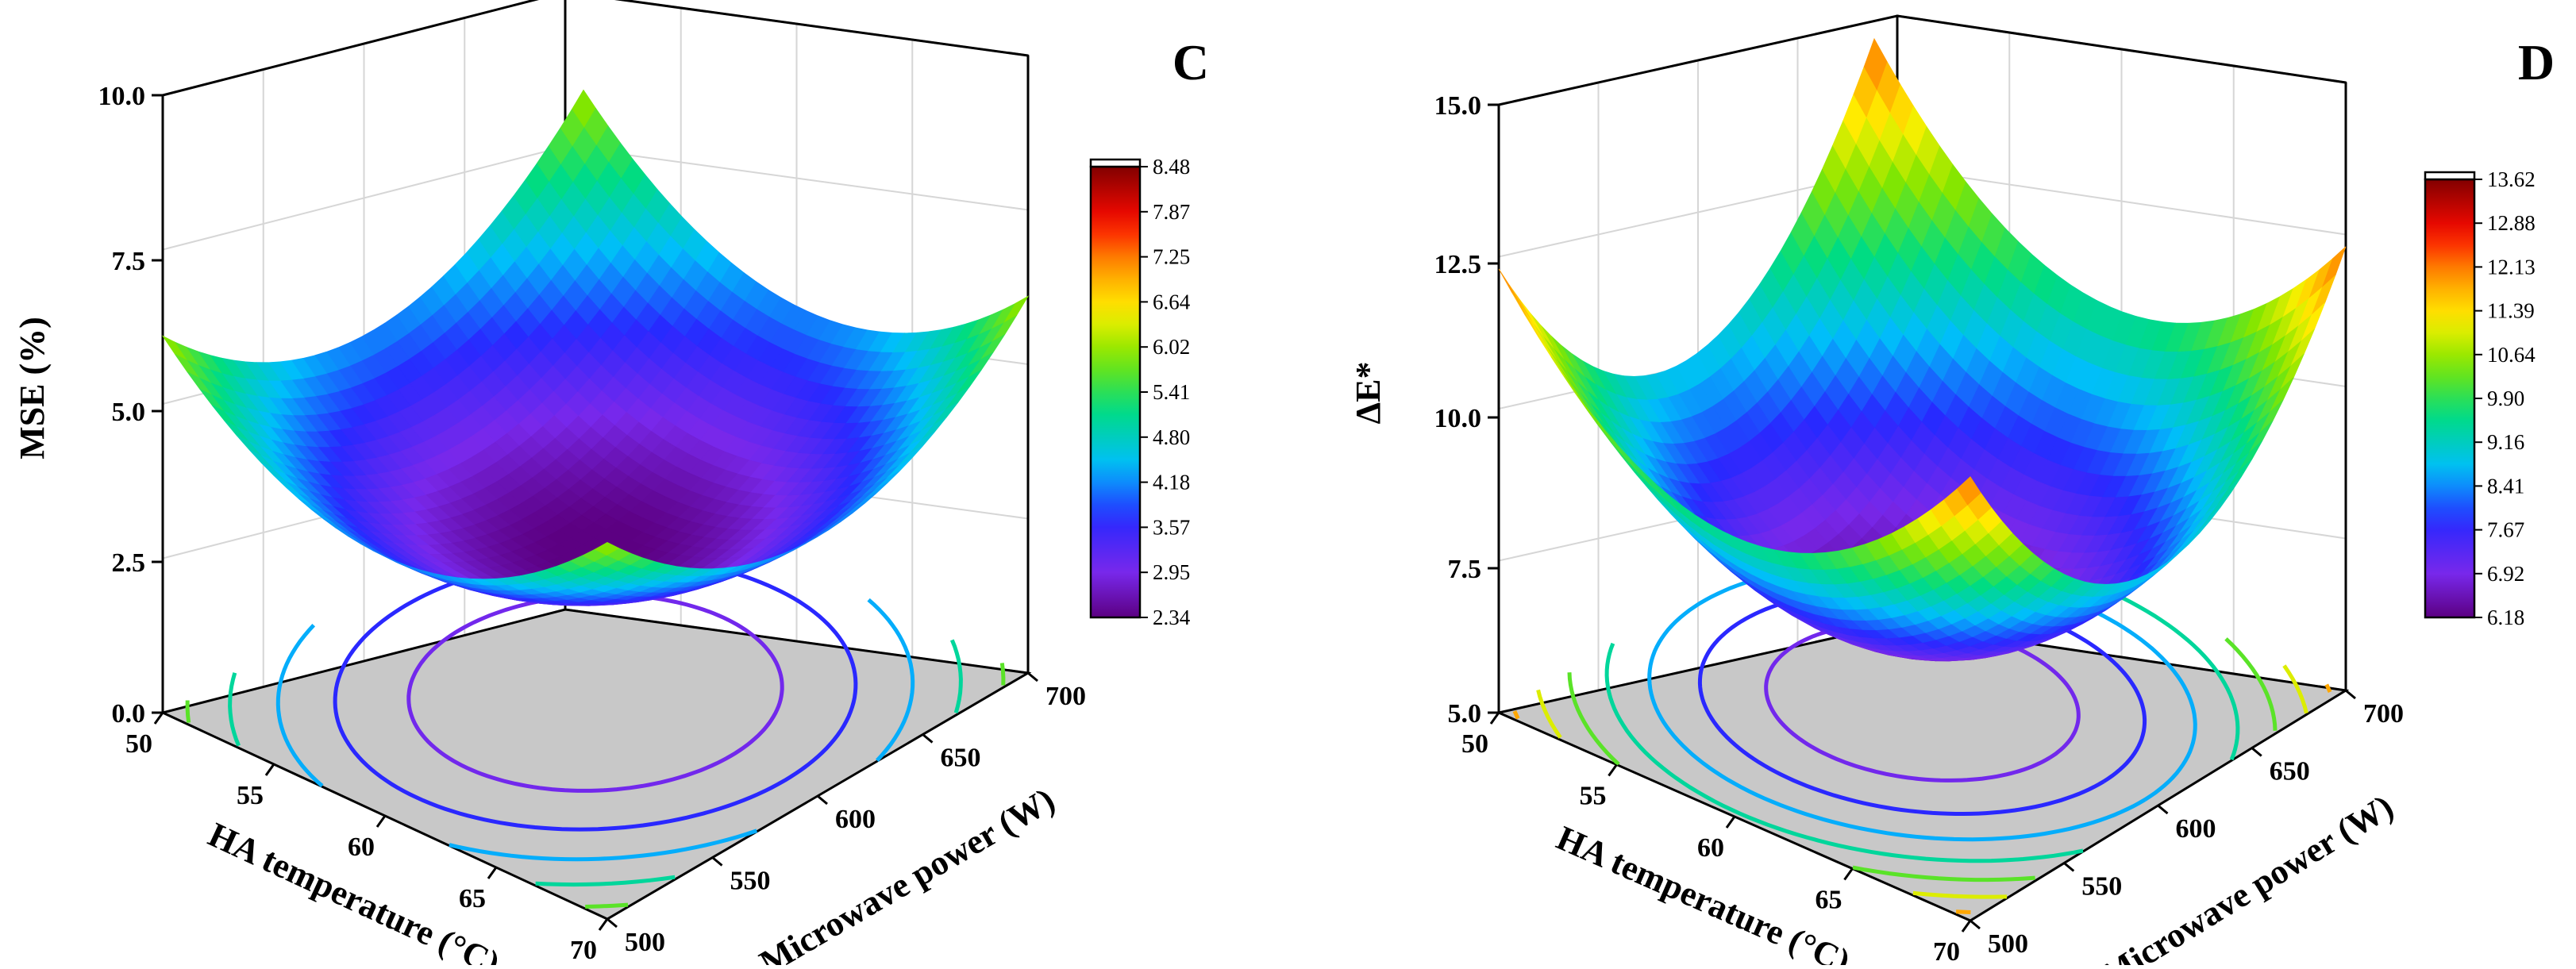 This screenshot has width=2576, height=969. I want to click on colorbar-tick-label: 6.92, so click(2505, 574).